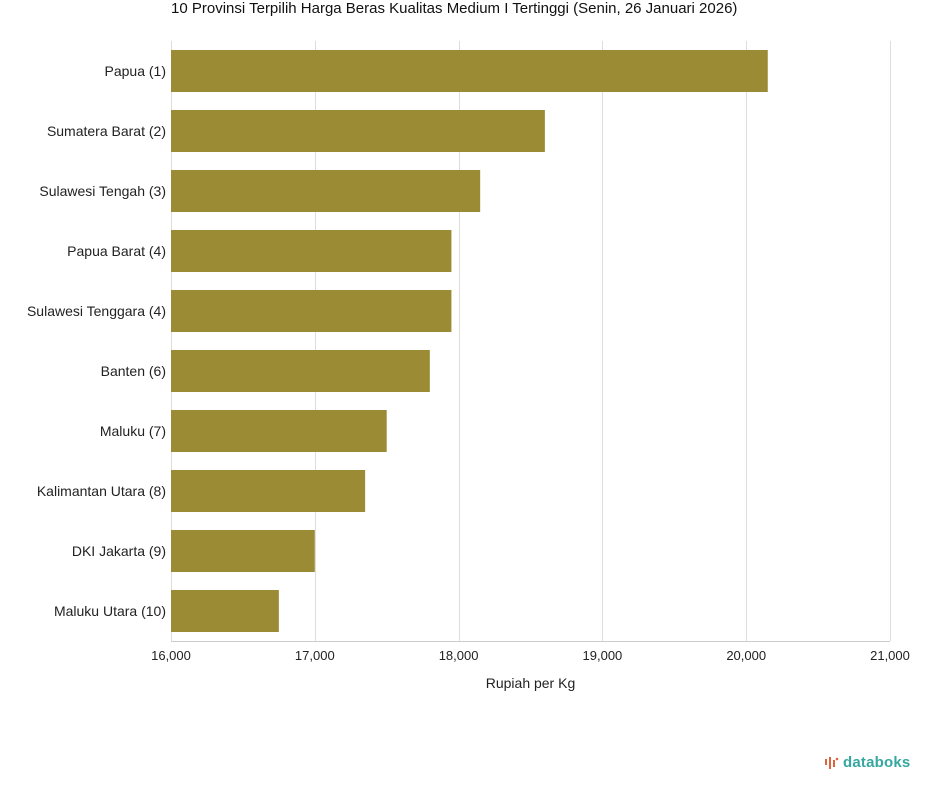 The height and width of the screenshot is (792, 925). What do you see at coordinates (890, 655) in the screenshot?
I see `x-tick-label: 21,000` at bounding box center [890, 655].